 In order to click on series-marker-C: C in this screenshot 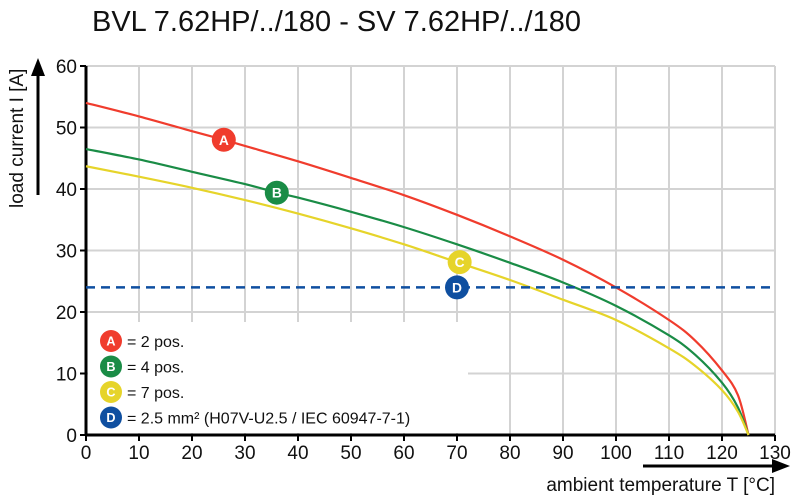, I will do `click(459, 262)`.